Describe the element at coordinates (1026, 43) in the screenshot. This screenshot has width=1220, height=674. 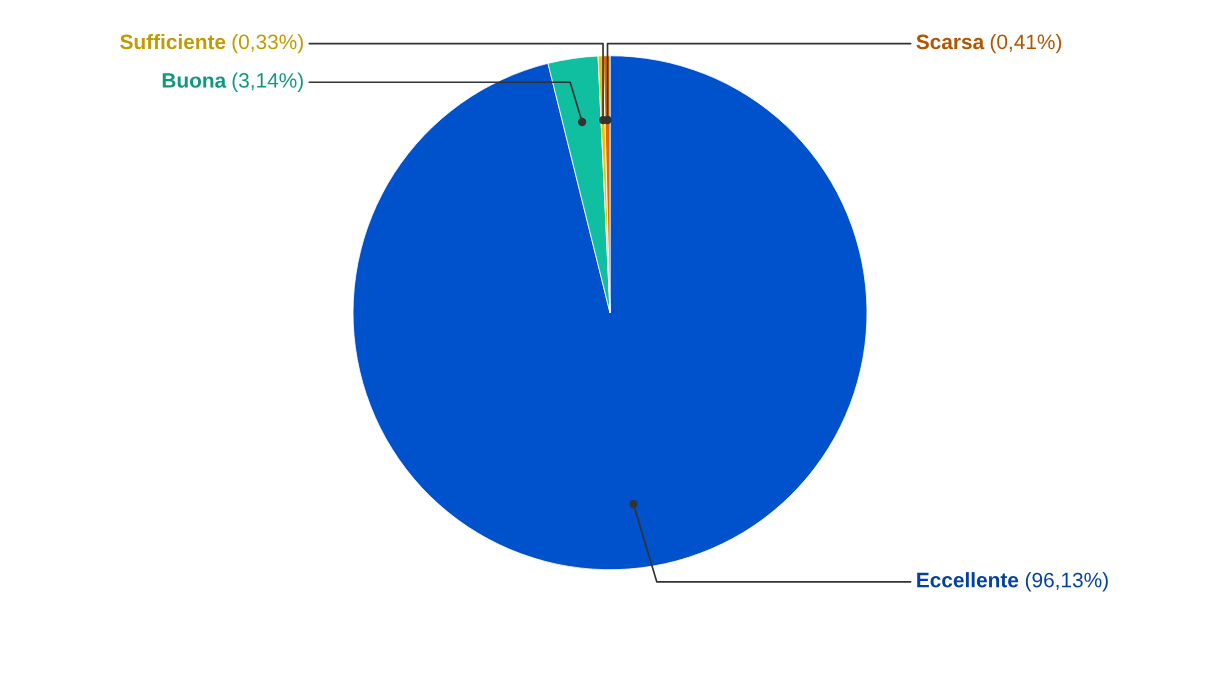
I see `data-label: (0,41%)` at that location.